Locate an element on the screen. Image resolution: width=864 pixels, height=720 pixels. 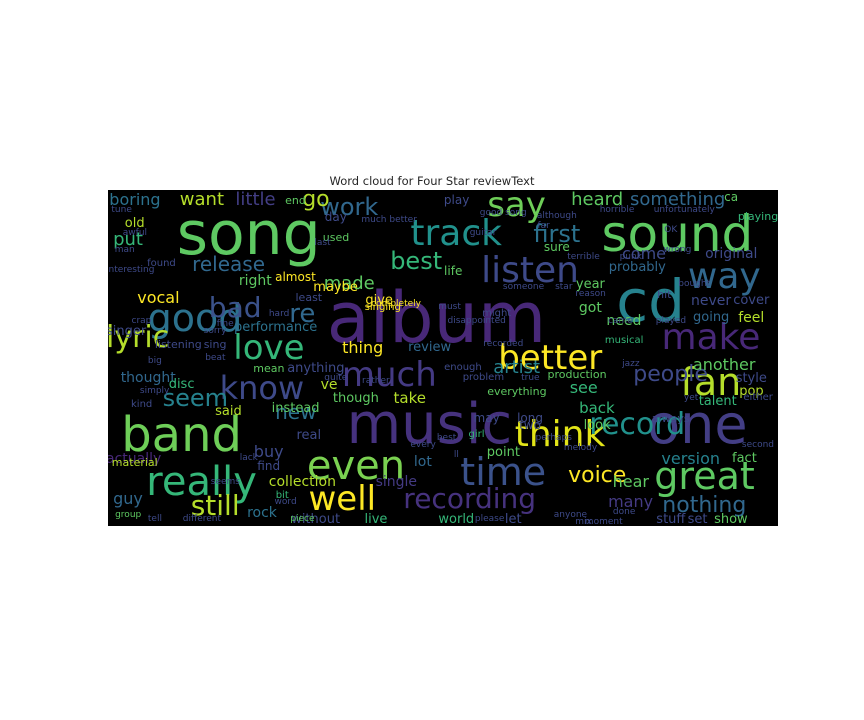
word-think: think is located at coordinates (560, 435).